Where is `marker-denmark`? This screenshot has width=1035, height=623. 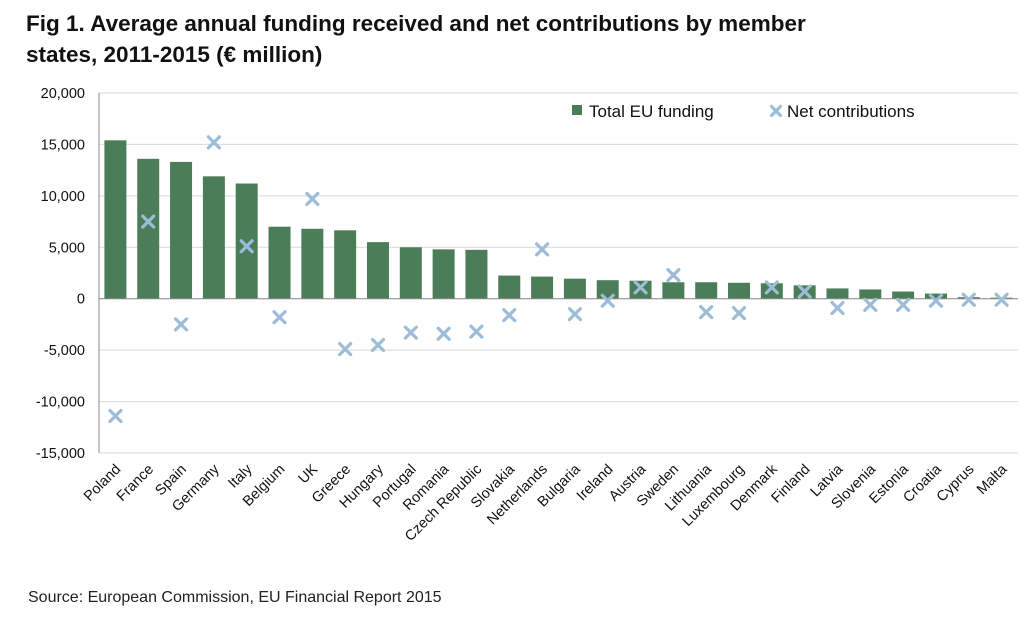
marker-denmark is located at coordinates (771, 287).